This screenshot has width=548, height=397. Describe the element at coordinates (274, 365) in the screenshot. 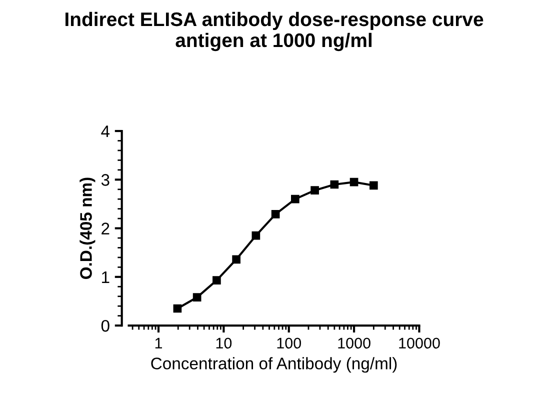

I see `x-axis-title: Concentration of Antibody (ng/ml)` at that location.